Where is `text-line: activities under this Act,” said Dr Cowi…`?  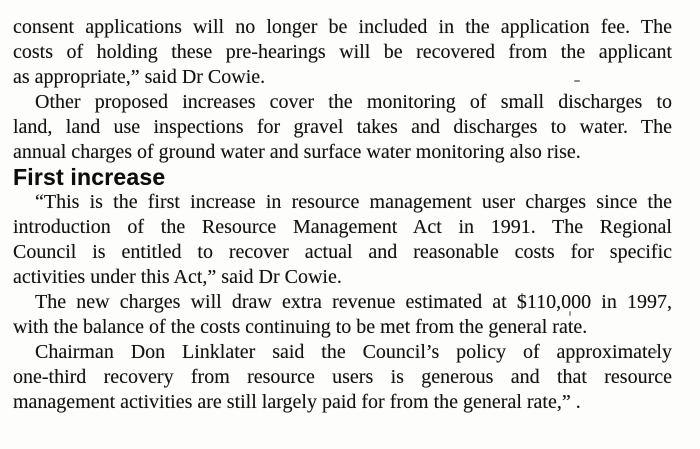 text-line: activities under this Act,” said Dr Cowi… is located at coordinates (177, 277).